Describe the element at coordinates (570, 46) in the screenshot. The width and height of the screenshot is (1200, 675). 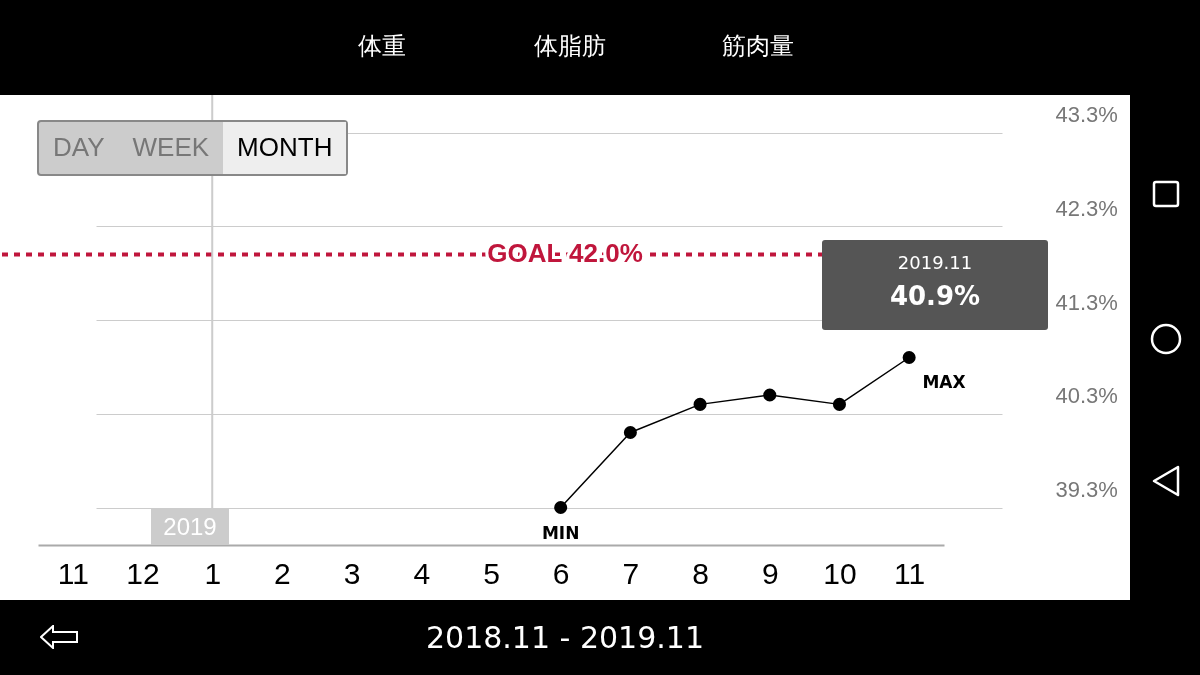
I see `text: 体脂肪` at that location.